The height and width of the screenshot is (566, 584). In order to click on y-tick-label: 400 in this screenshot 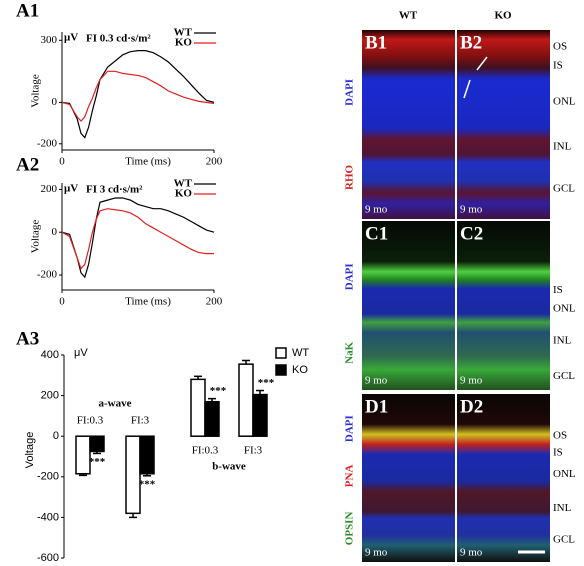, I will do `click(50, 355)`.